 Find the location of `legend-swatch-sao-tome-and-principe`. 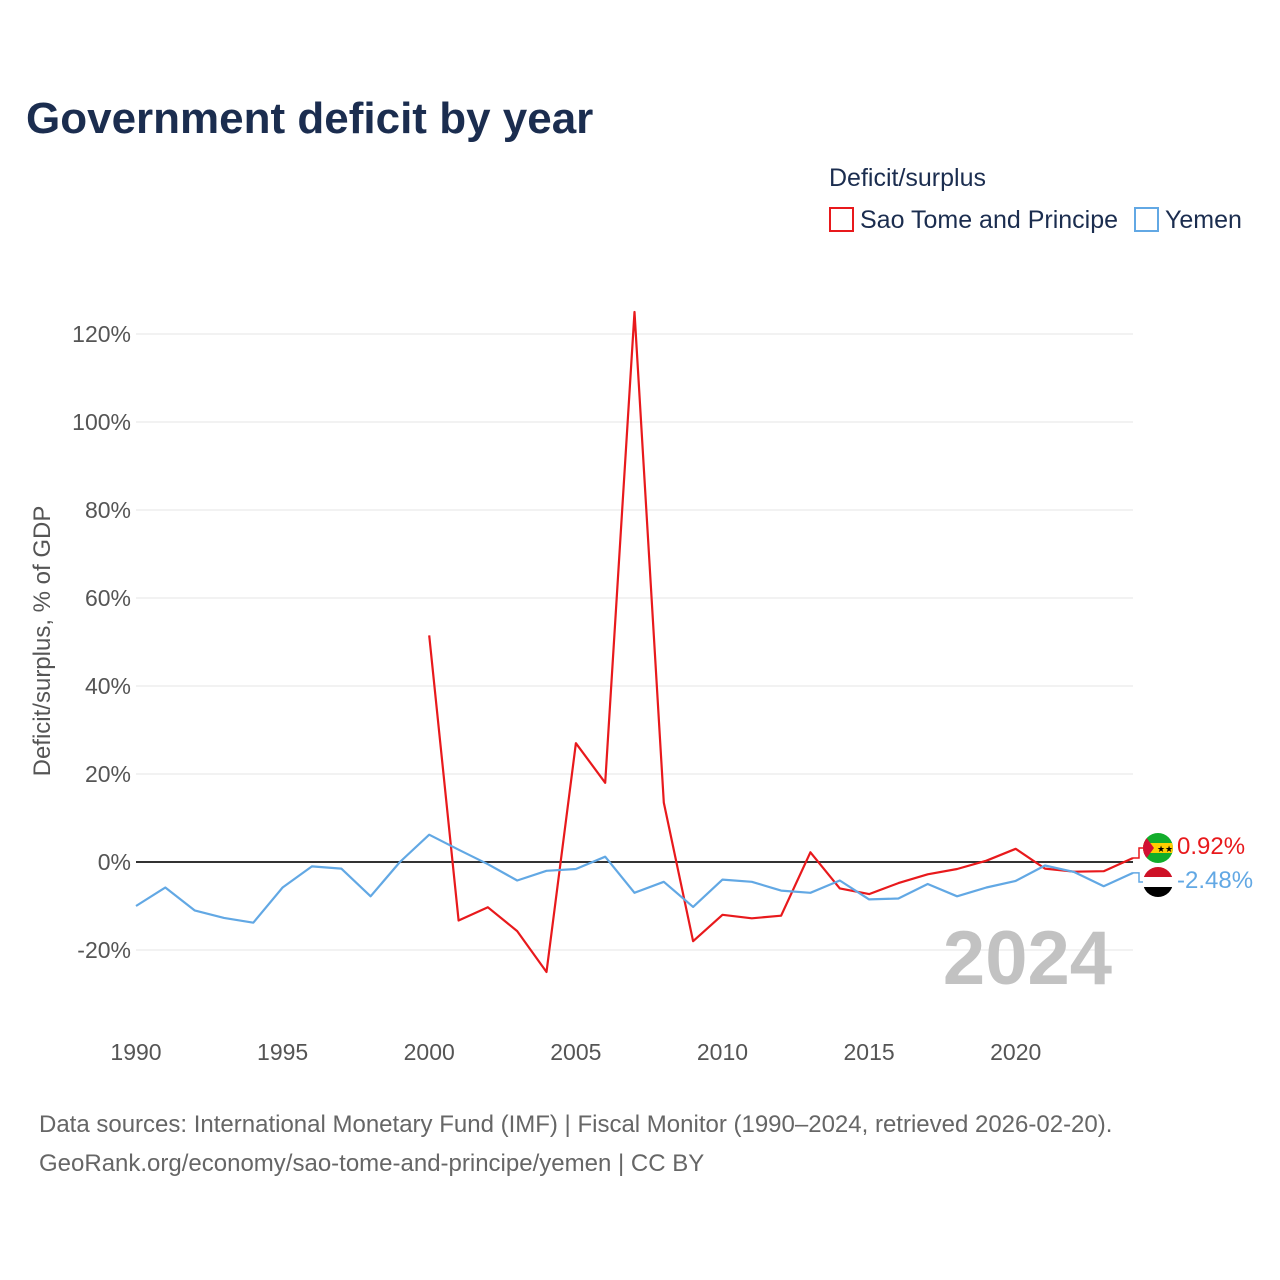

legend-swatch-sao-tome-and-principe is located at coordinates (841, 219).